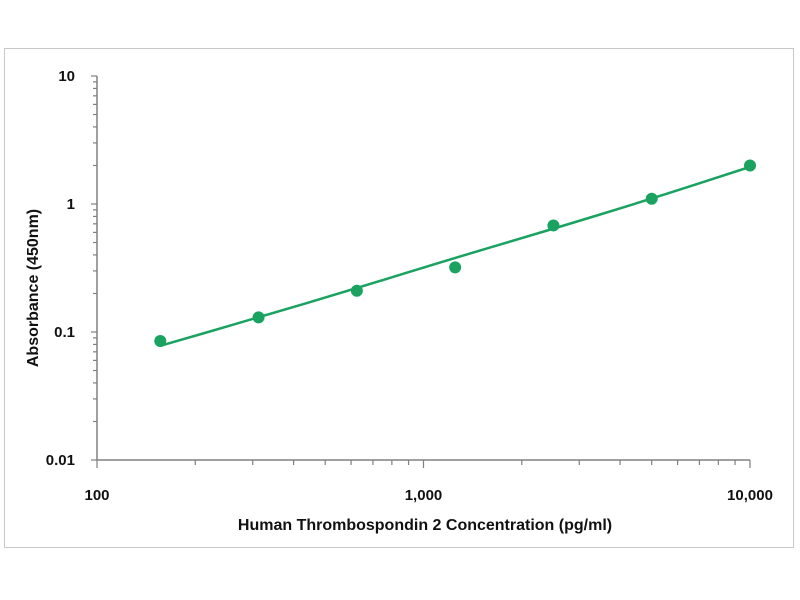  Describe the element at coordinates (64, 332) in the screenshot. I see `y-tick-label: 0.1` at that location.